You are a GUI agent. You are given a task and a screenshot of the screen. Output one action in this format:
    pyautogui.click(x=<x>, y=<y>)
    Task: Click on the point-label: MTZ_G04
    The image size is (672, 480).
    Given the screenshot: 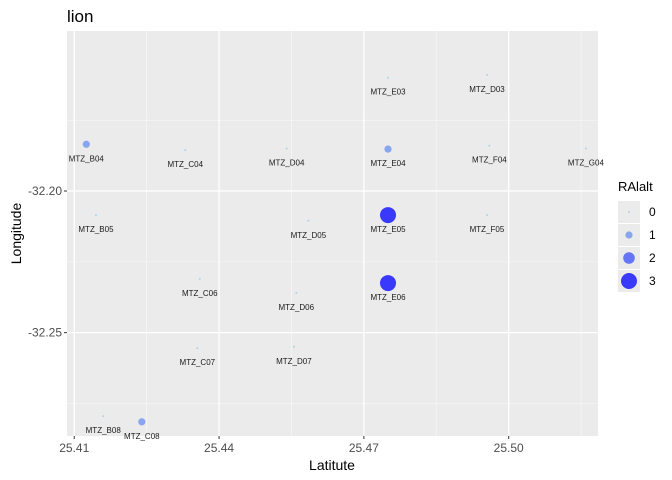 What is the action you would take?
    pyautogui.click(x=586, y=163)
    